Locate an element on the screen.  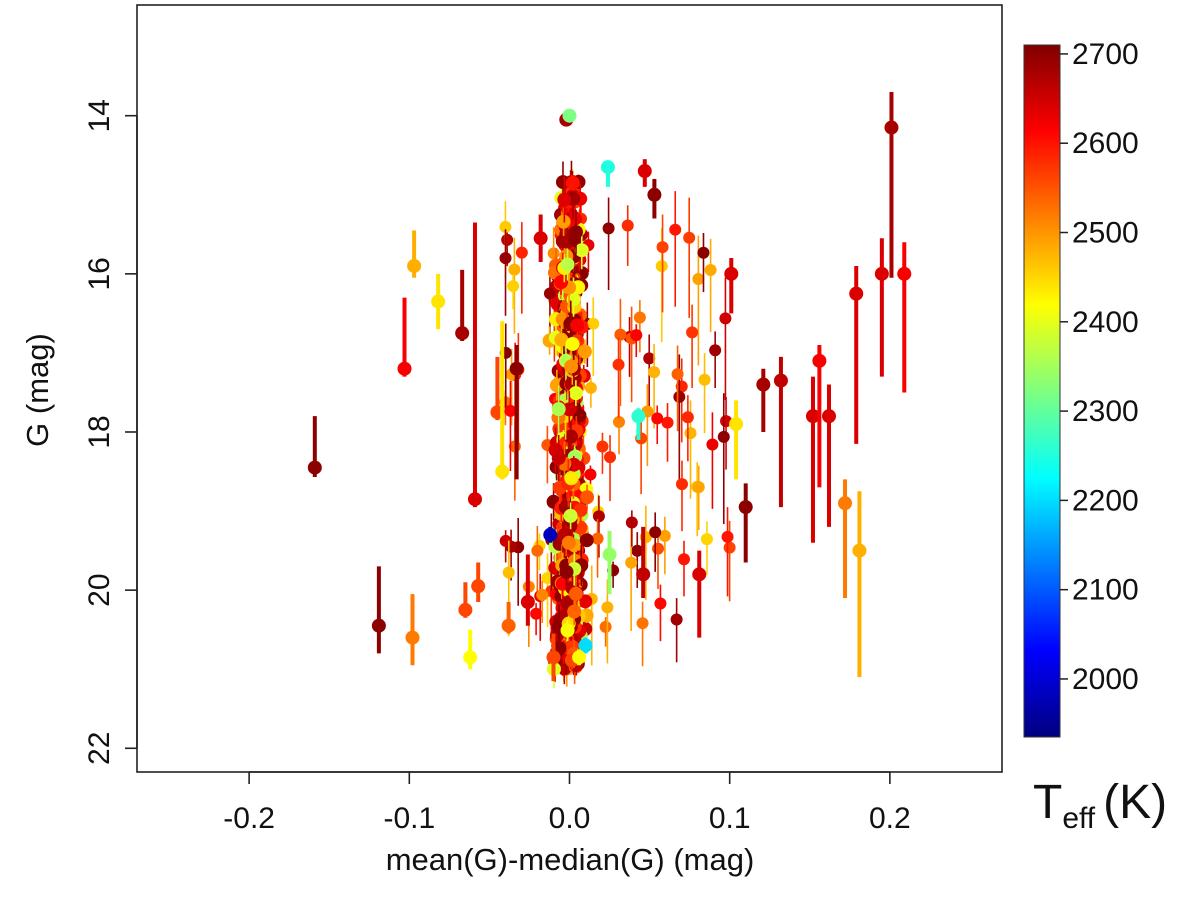
colorbar-tick-label: 2100 is located at coordinates (1105, 590).